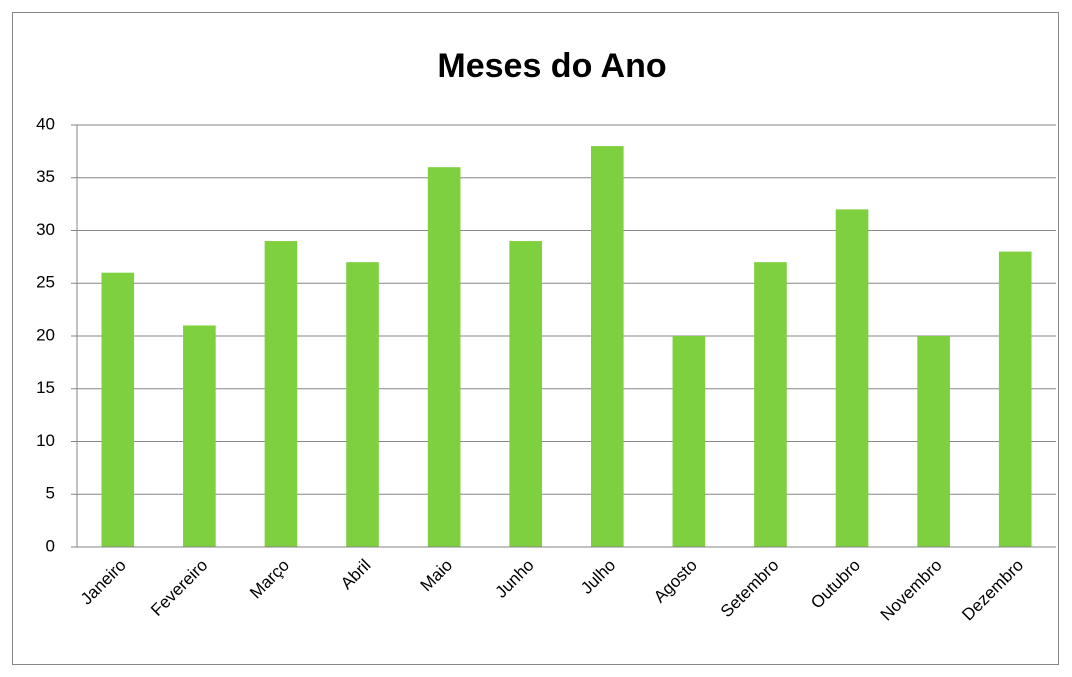 The image size is (1072, 677). Describe the element at coordinates (45, 123) in the screenshot. I see `y-tick-label: 40` at that location.